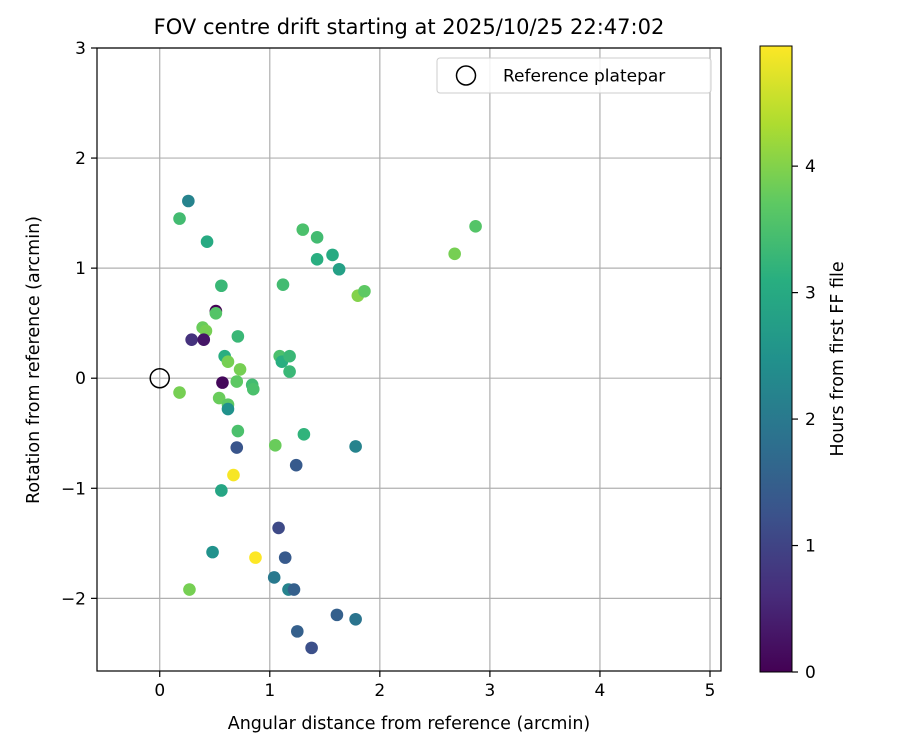 This screenshot has width=900, height=750. What do you see at coordinates (80, 269) in the screenshot?
I see `y-tick-label: 1` at bounding box center [80, 269].